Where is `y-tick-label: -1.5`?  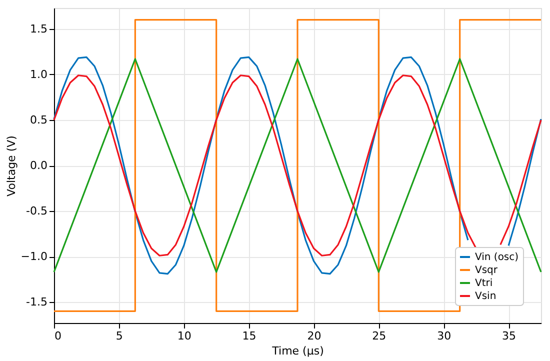 y-tick-label: -1.5 is located at coordinates (37, 302).